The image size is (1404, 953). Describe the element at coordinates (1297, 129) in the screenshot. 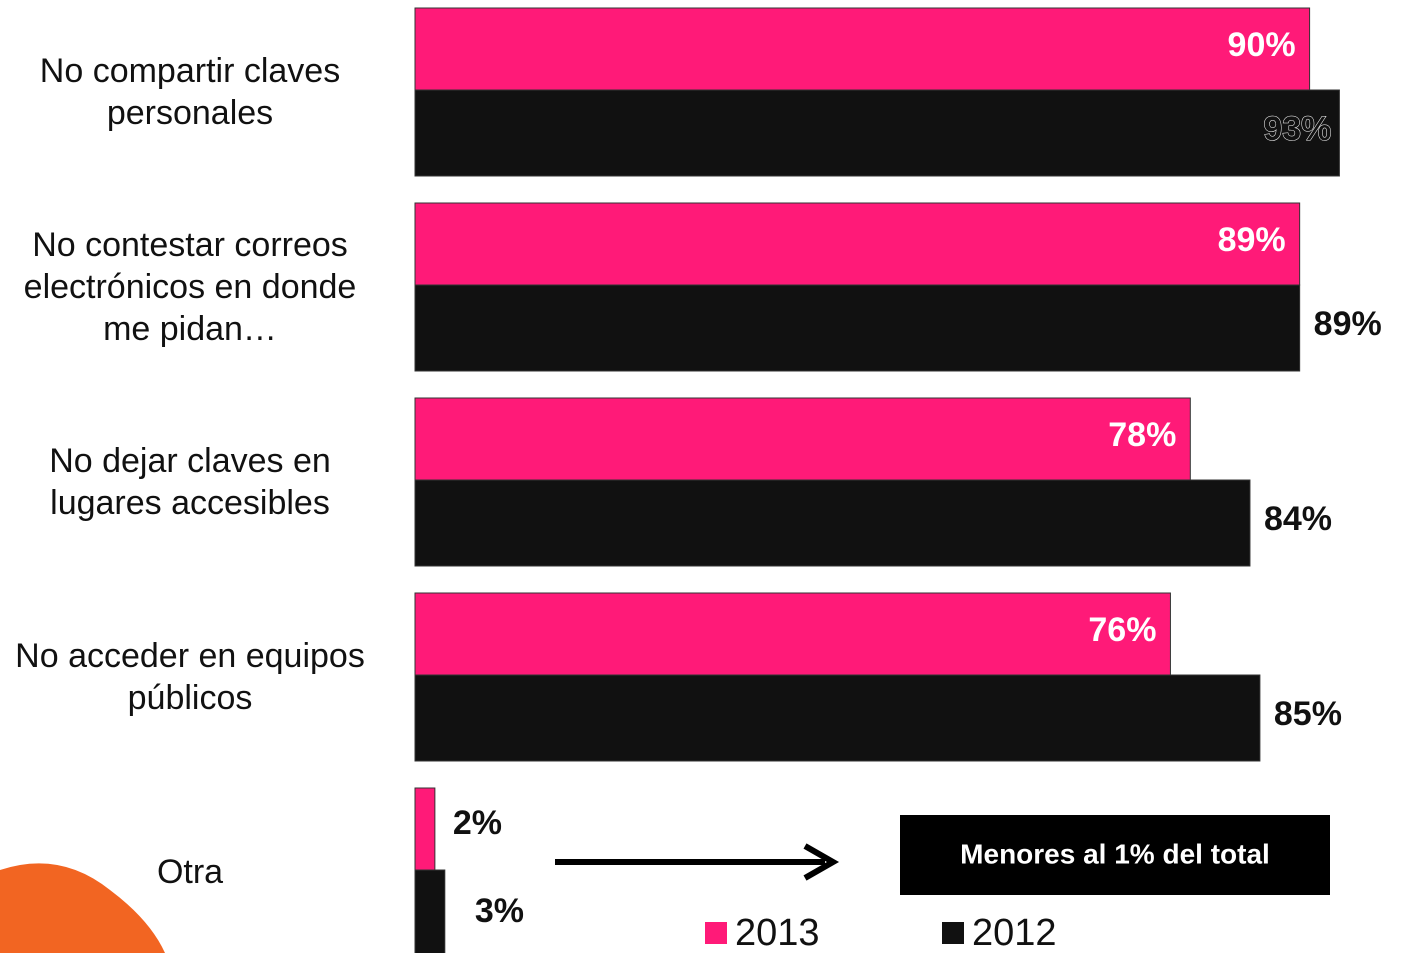

I see `value-label: 93%` at that location.